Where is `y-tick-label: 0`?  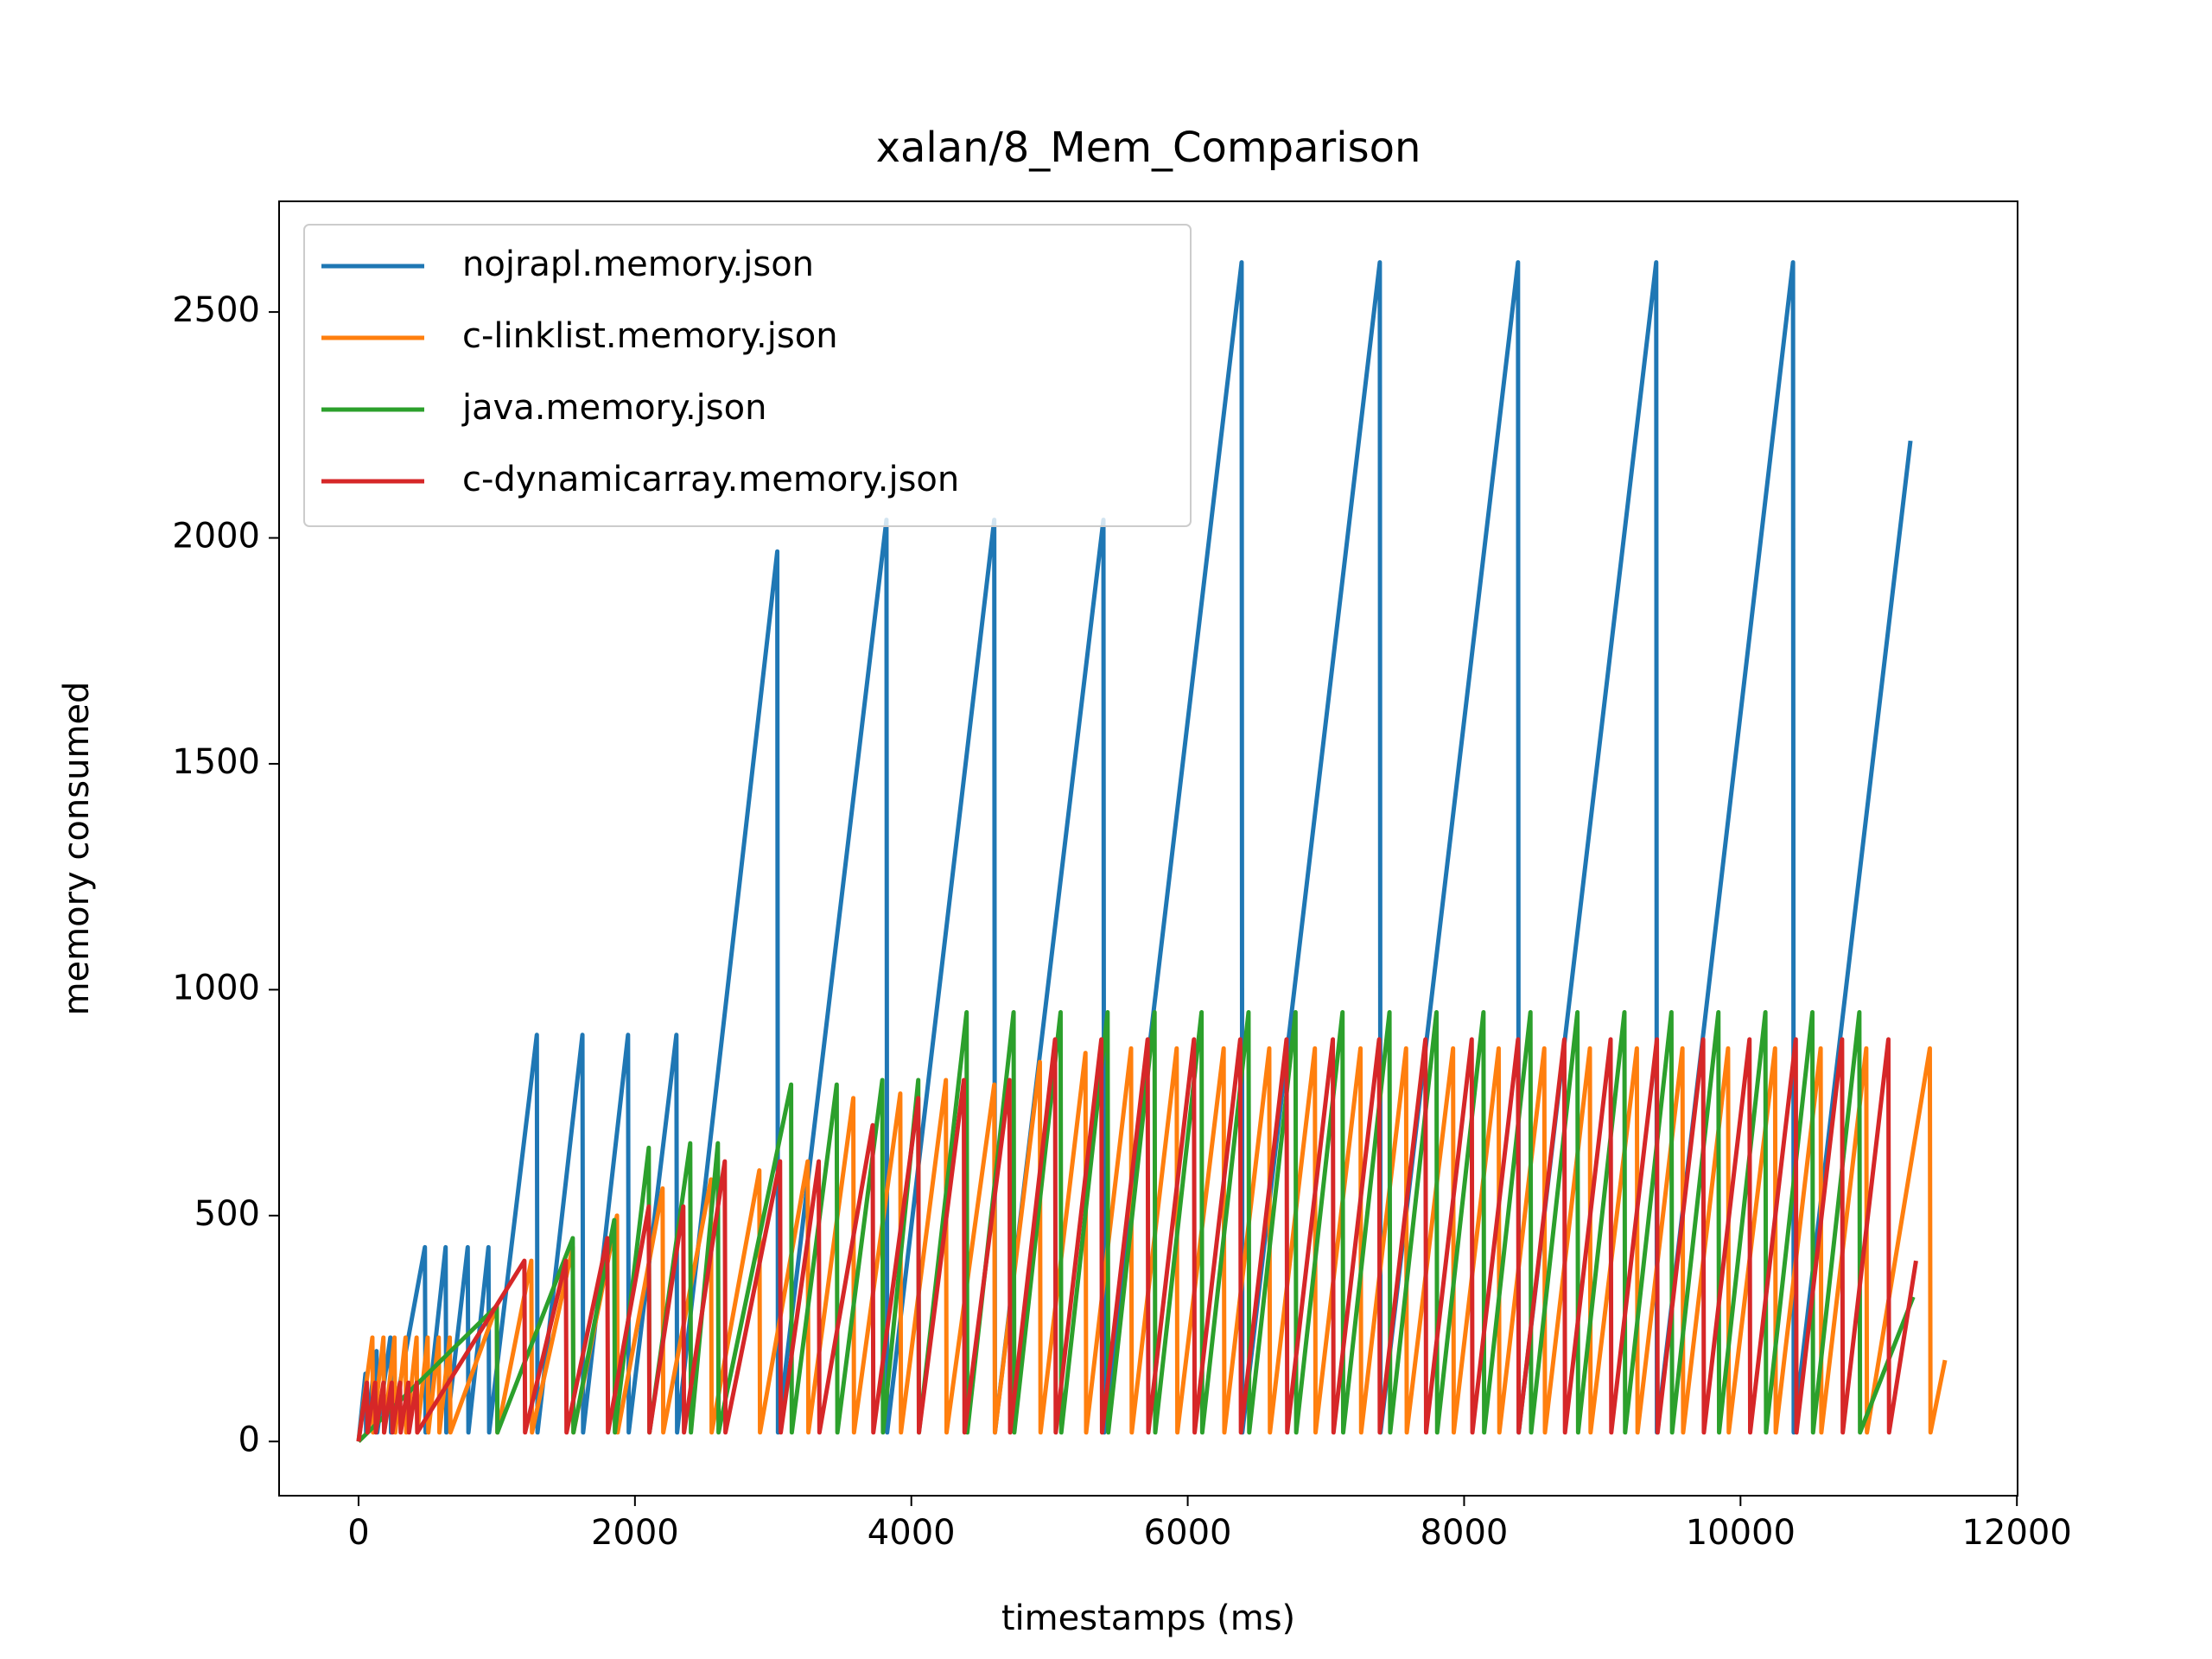 y-tick-label: 0 is located at coordinates (249, 1439).